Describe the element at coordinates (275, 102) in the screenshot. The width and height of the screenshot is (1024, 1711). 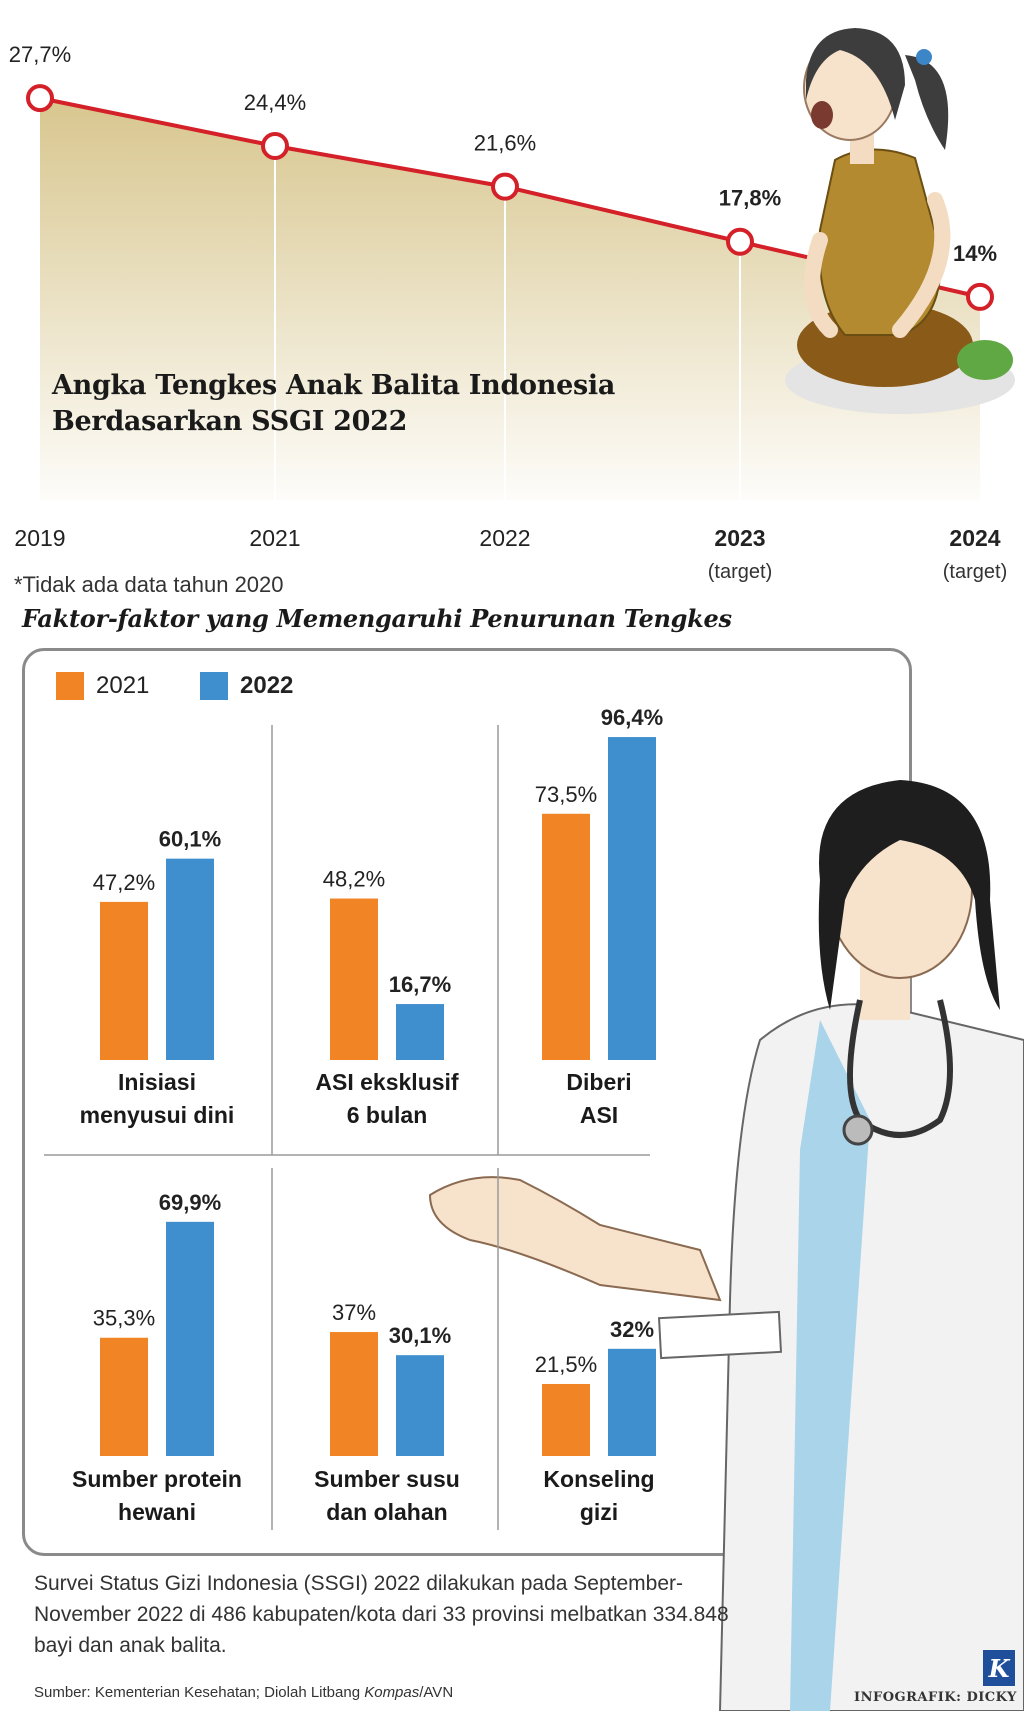
I see `value-label: 24,4%` at that location.